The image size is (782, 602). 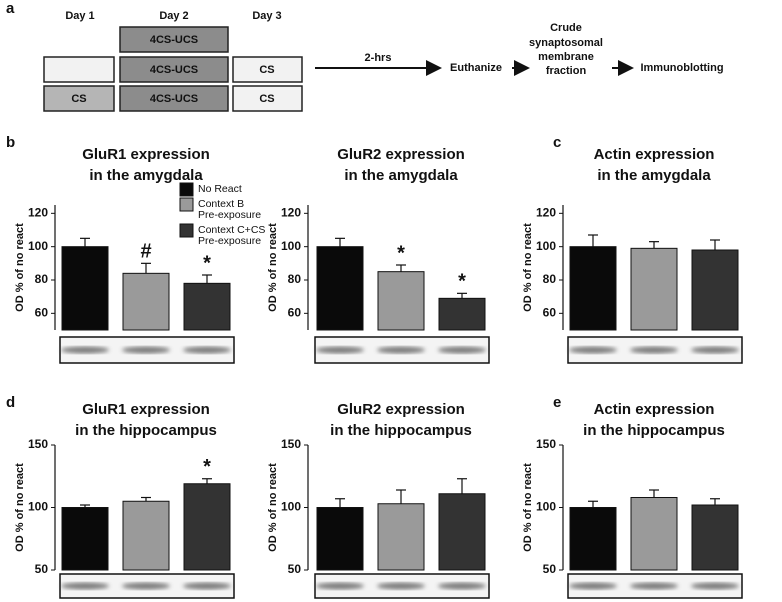 What do you see at coordinates (10, 142) in the screenshot?
I see `panel-letter: b` at bounding box center [10, 142].